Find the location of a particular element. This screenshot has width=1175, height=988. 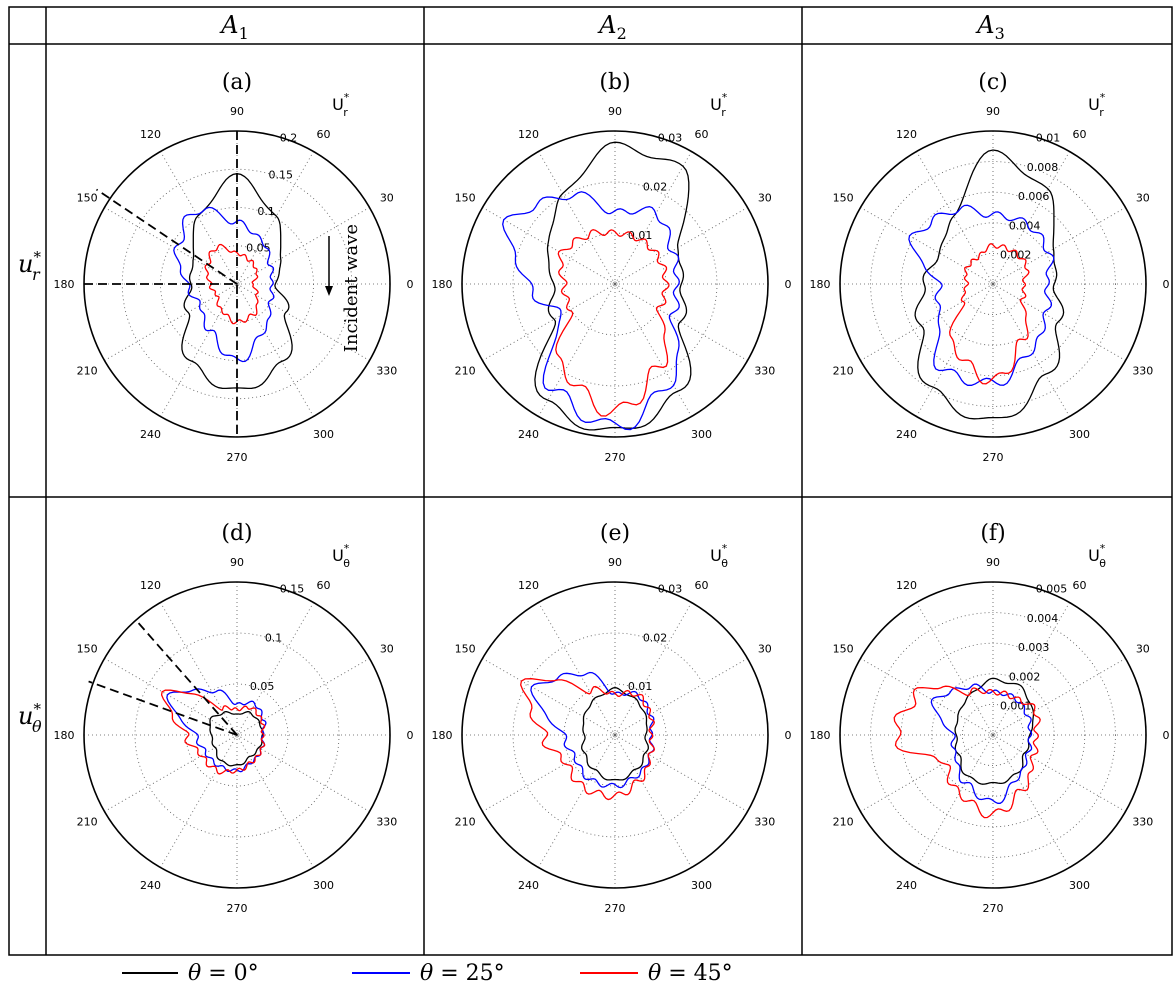

incident-arrow-head is located at coordinates (329, 291).